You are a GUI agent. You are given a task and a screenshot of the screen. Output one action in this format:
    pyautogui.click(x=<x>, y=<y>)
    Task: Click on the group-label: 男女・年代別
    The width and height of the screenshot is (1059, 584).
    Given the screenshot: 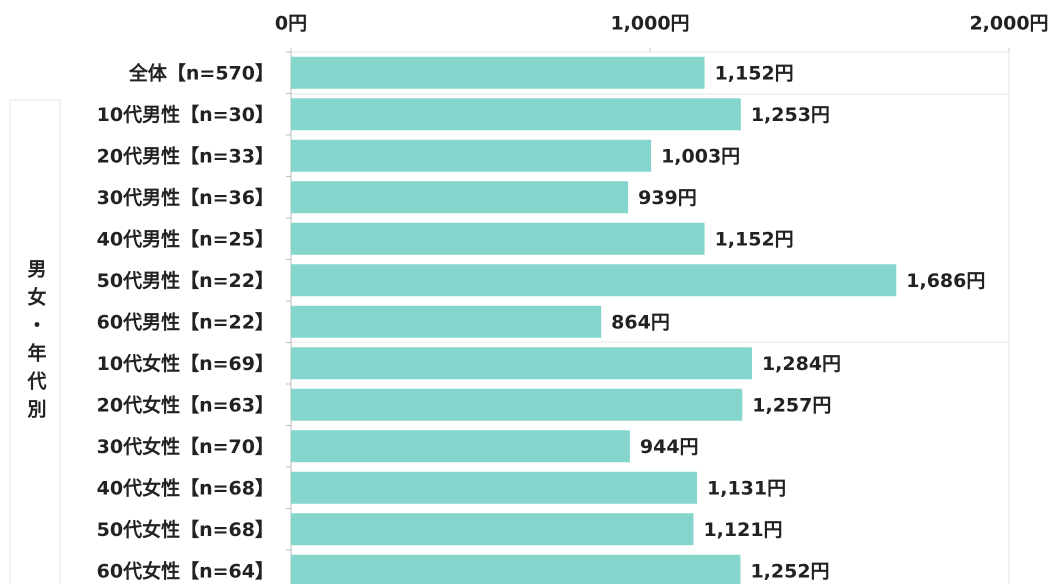 What is the action you would take?
    pyautogui.click(x=36, y=343)
    